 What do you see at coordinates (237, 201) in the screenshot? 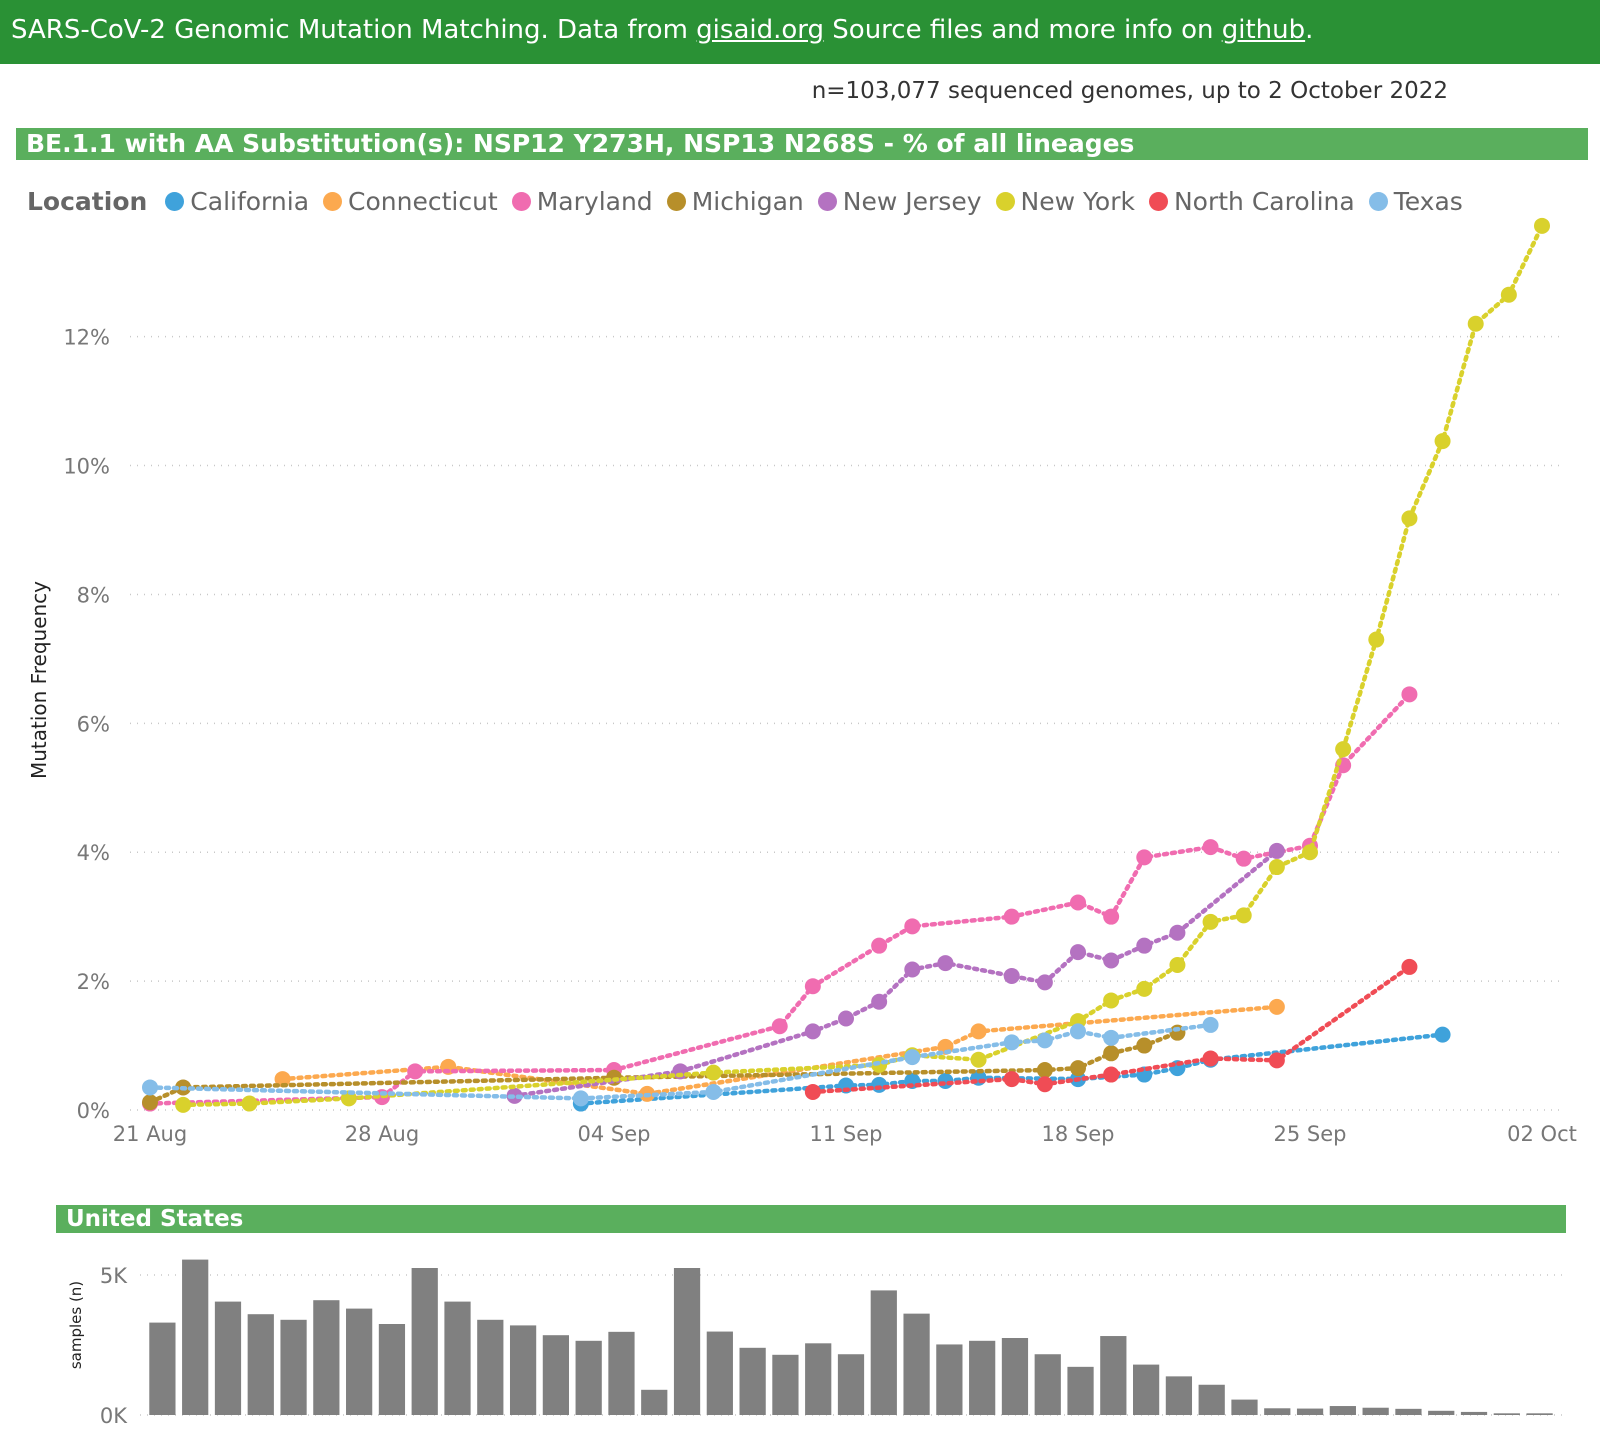
I see `legend-item-california: California` at bounding box center [237, 201].